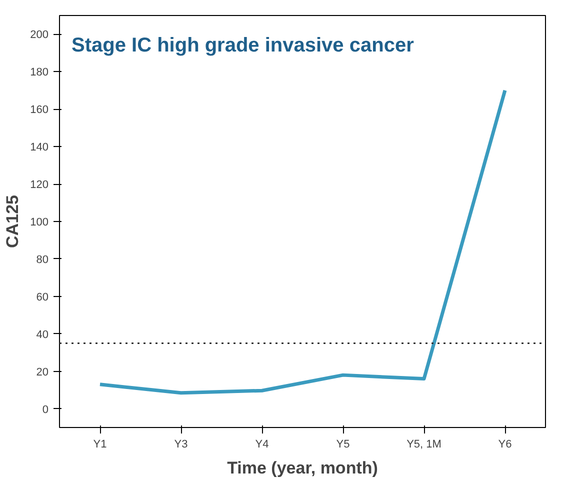 Image resolution: width=575 pixels, height=487 pixels. What do you see at coordinates (42, 297) in the screenshot?
I see `y-tick-label: 60` at bounding box center [42, 297].